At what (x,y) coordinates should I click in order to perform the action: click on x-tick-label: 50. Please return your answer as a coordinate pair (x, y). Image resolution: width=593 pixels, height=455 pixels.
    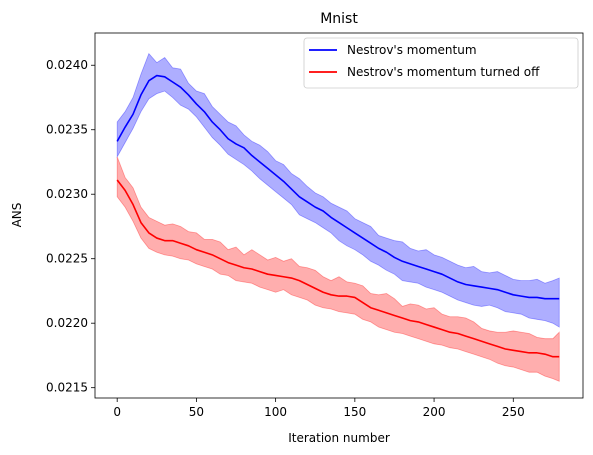
    Looking at the image, I should click on (196, 412).